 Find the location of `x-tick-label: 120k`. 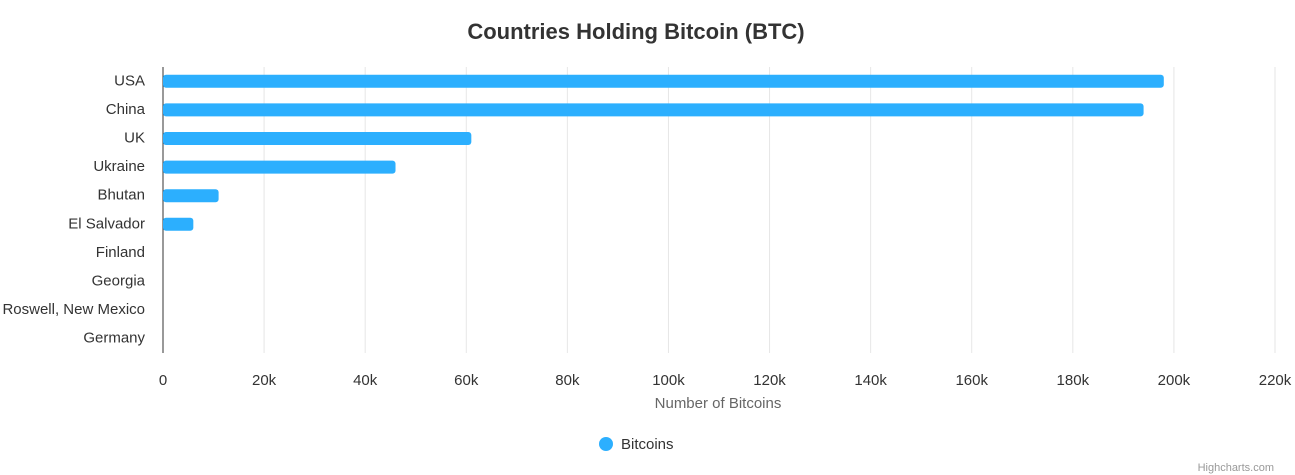

x-tick-label: 120k is located at coordinates (769, 380).